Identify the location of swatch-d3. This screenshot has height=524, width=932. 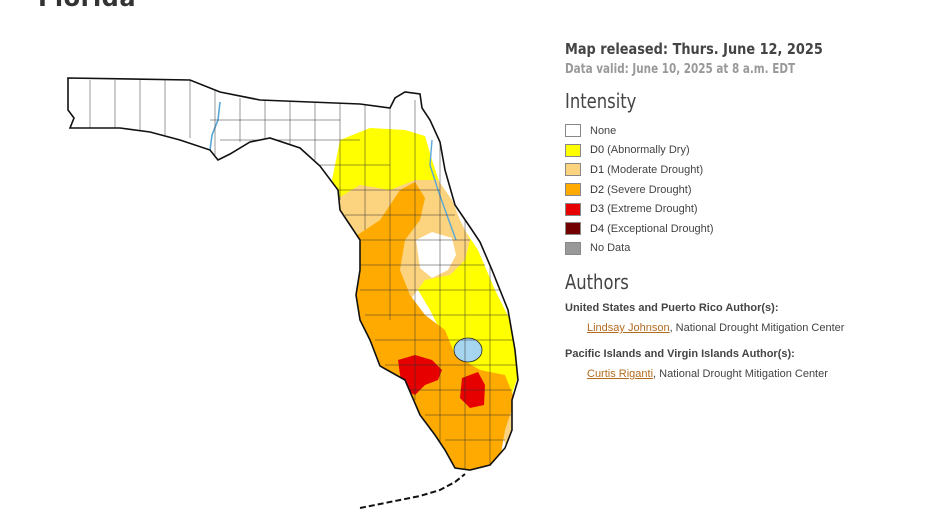
(573, 209).